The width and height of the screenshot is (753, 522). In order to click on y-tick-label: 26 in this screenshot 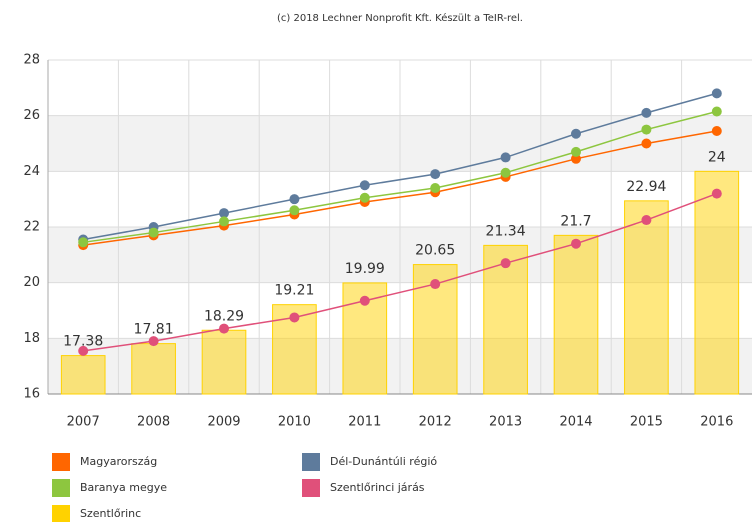, I will do `click(31, 115)`.